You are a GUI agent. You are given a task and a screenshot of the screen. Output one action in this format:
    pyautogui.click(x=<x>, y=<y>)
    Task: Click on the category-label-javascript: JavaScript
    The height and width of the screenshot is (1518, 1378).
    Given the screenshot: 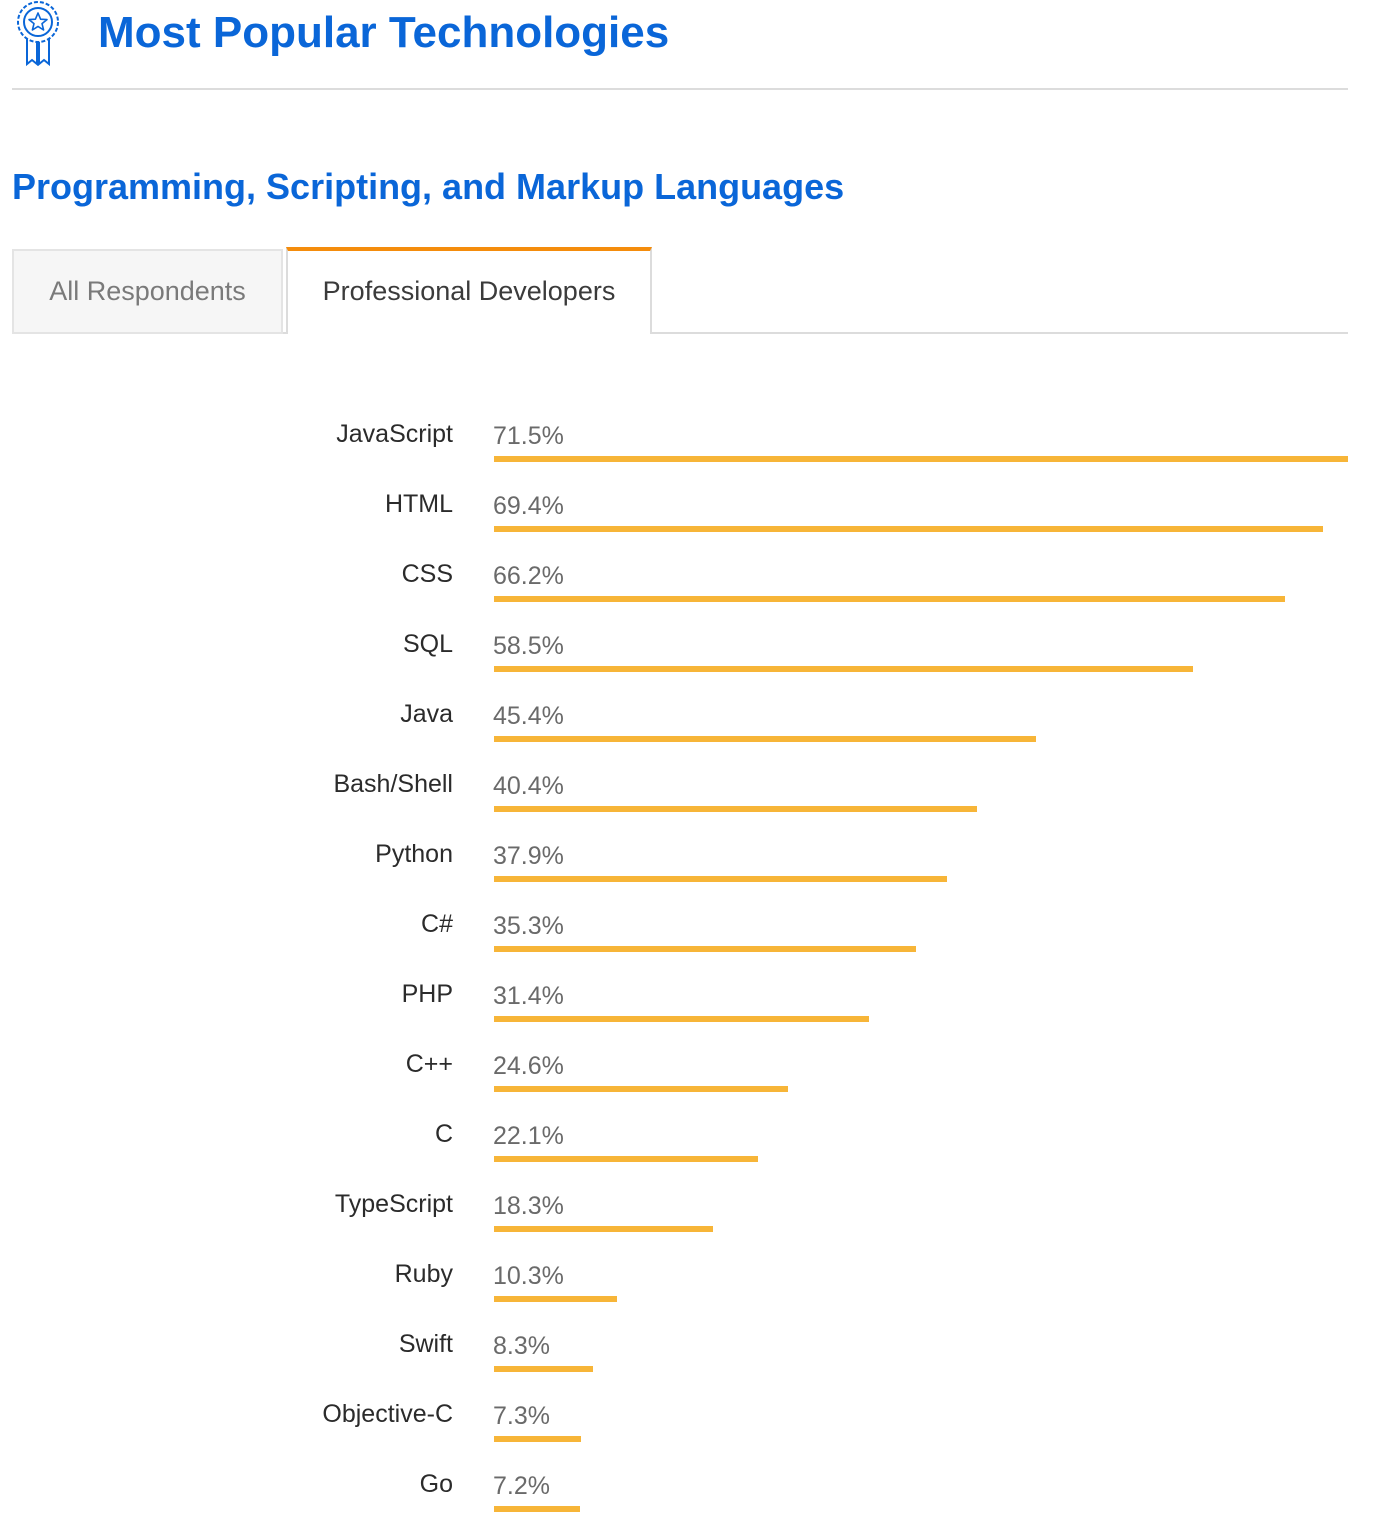 What is the action you would take?
    pyautogui.click(x=394, y=434)
    